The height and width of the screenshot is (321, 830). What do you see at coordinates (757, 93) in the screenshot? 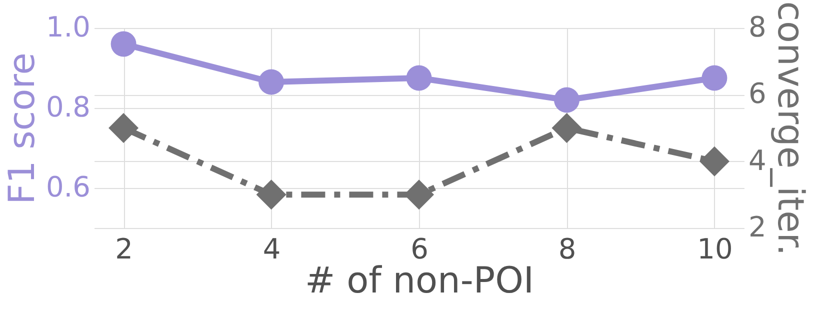
I see `y2-tick-label: 6` at bounding box center [757, 93].